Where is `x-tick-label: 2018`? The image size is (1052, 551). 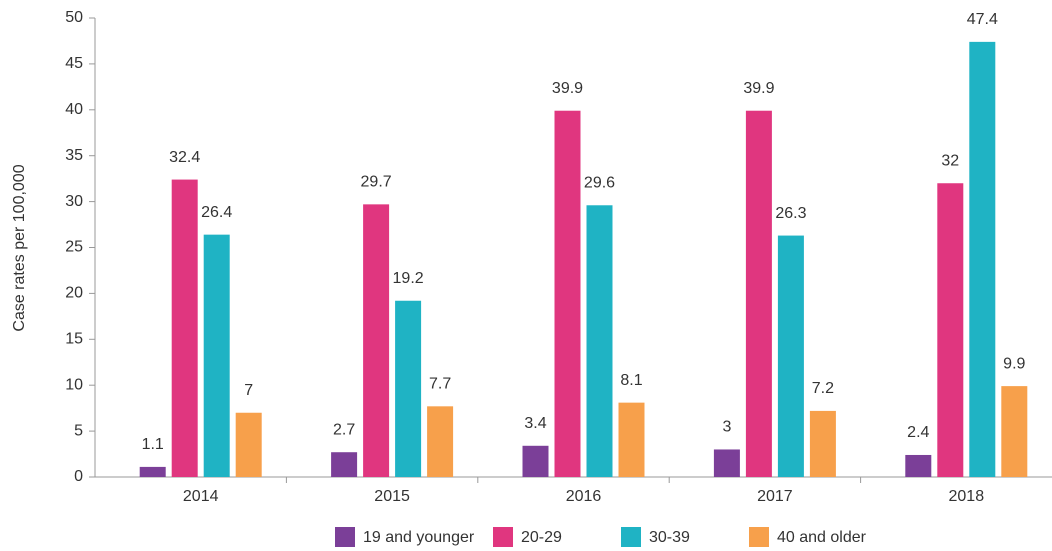 x-tick-label: 2018 is located at coordinates (967, 496).